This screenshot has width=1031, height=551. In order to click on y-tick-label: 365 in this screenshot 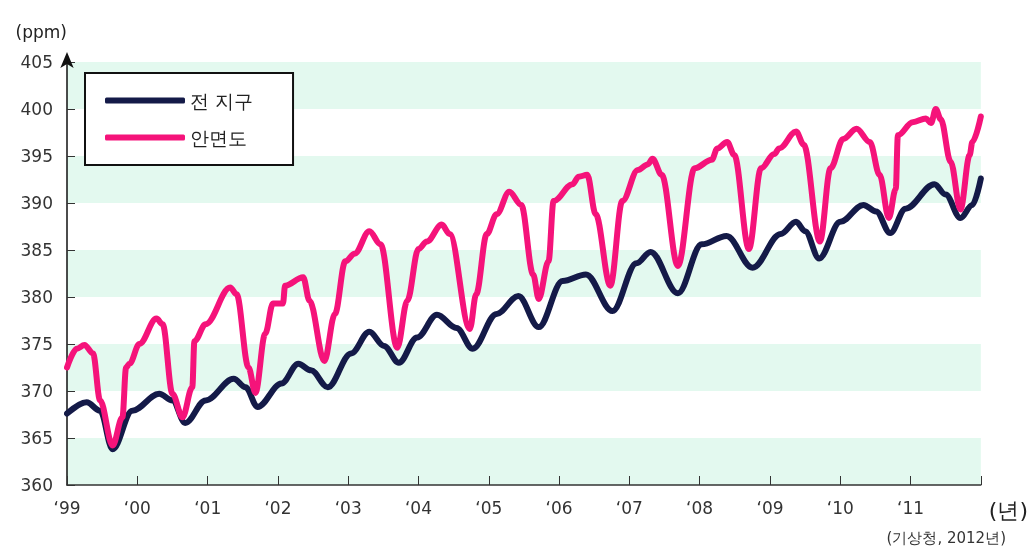, I will do `click(36, 438)`.